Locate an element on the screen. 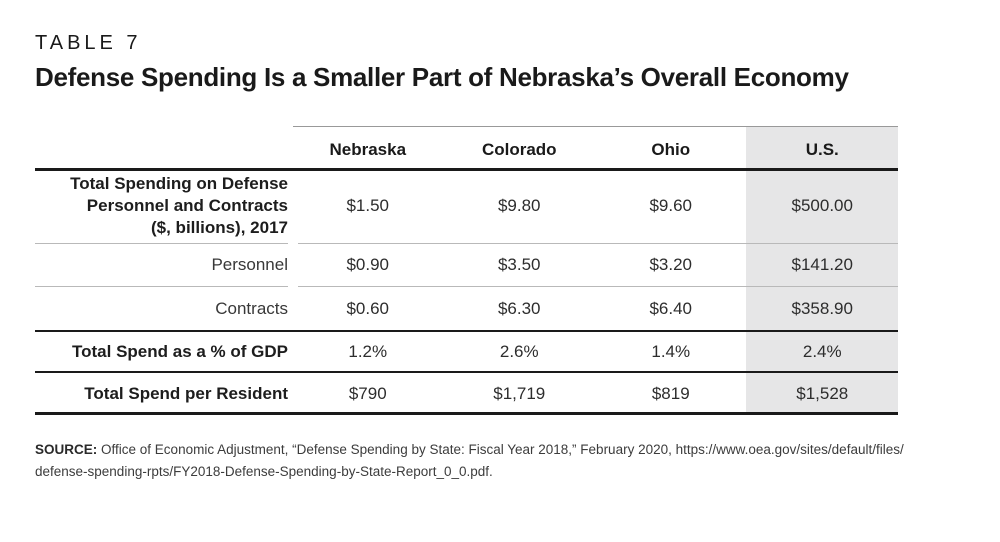 The image size is (1000, 542). data-cell: $0.60 is located at coordinates (368, 308).